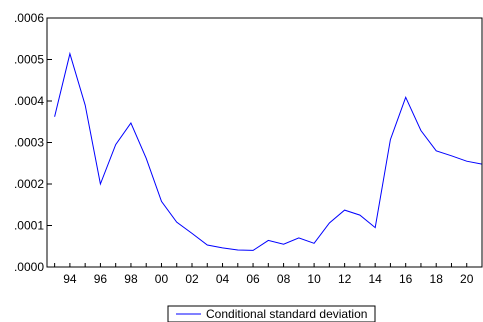  What do you see at coordinates (437, 279) in the screenshot?
I see `x-tick-label: 18` at bounding box center [437, 279].